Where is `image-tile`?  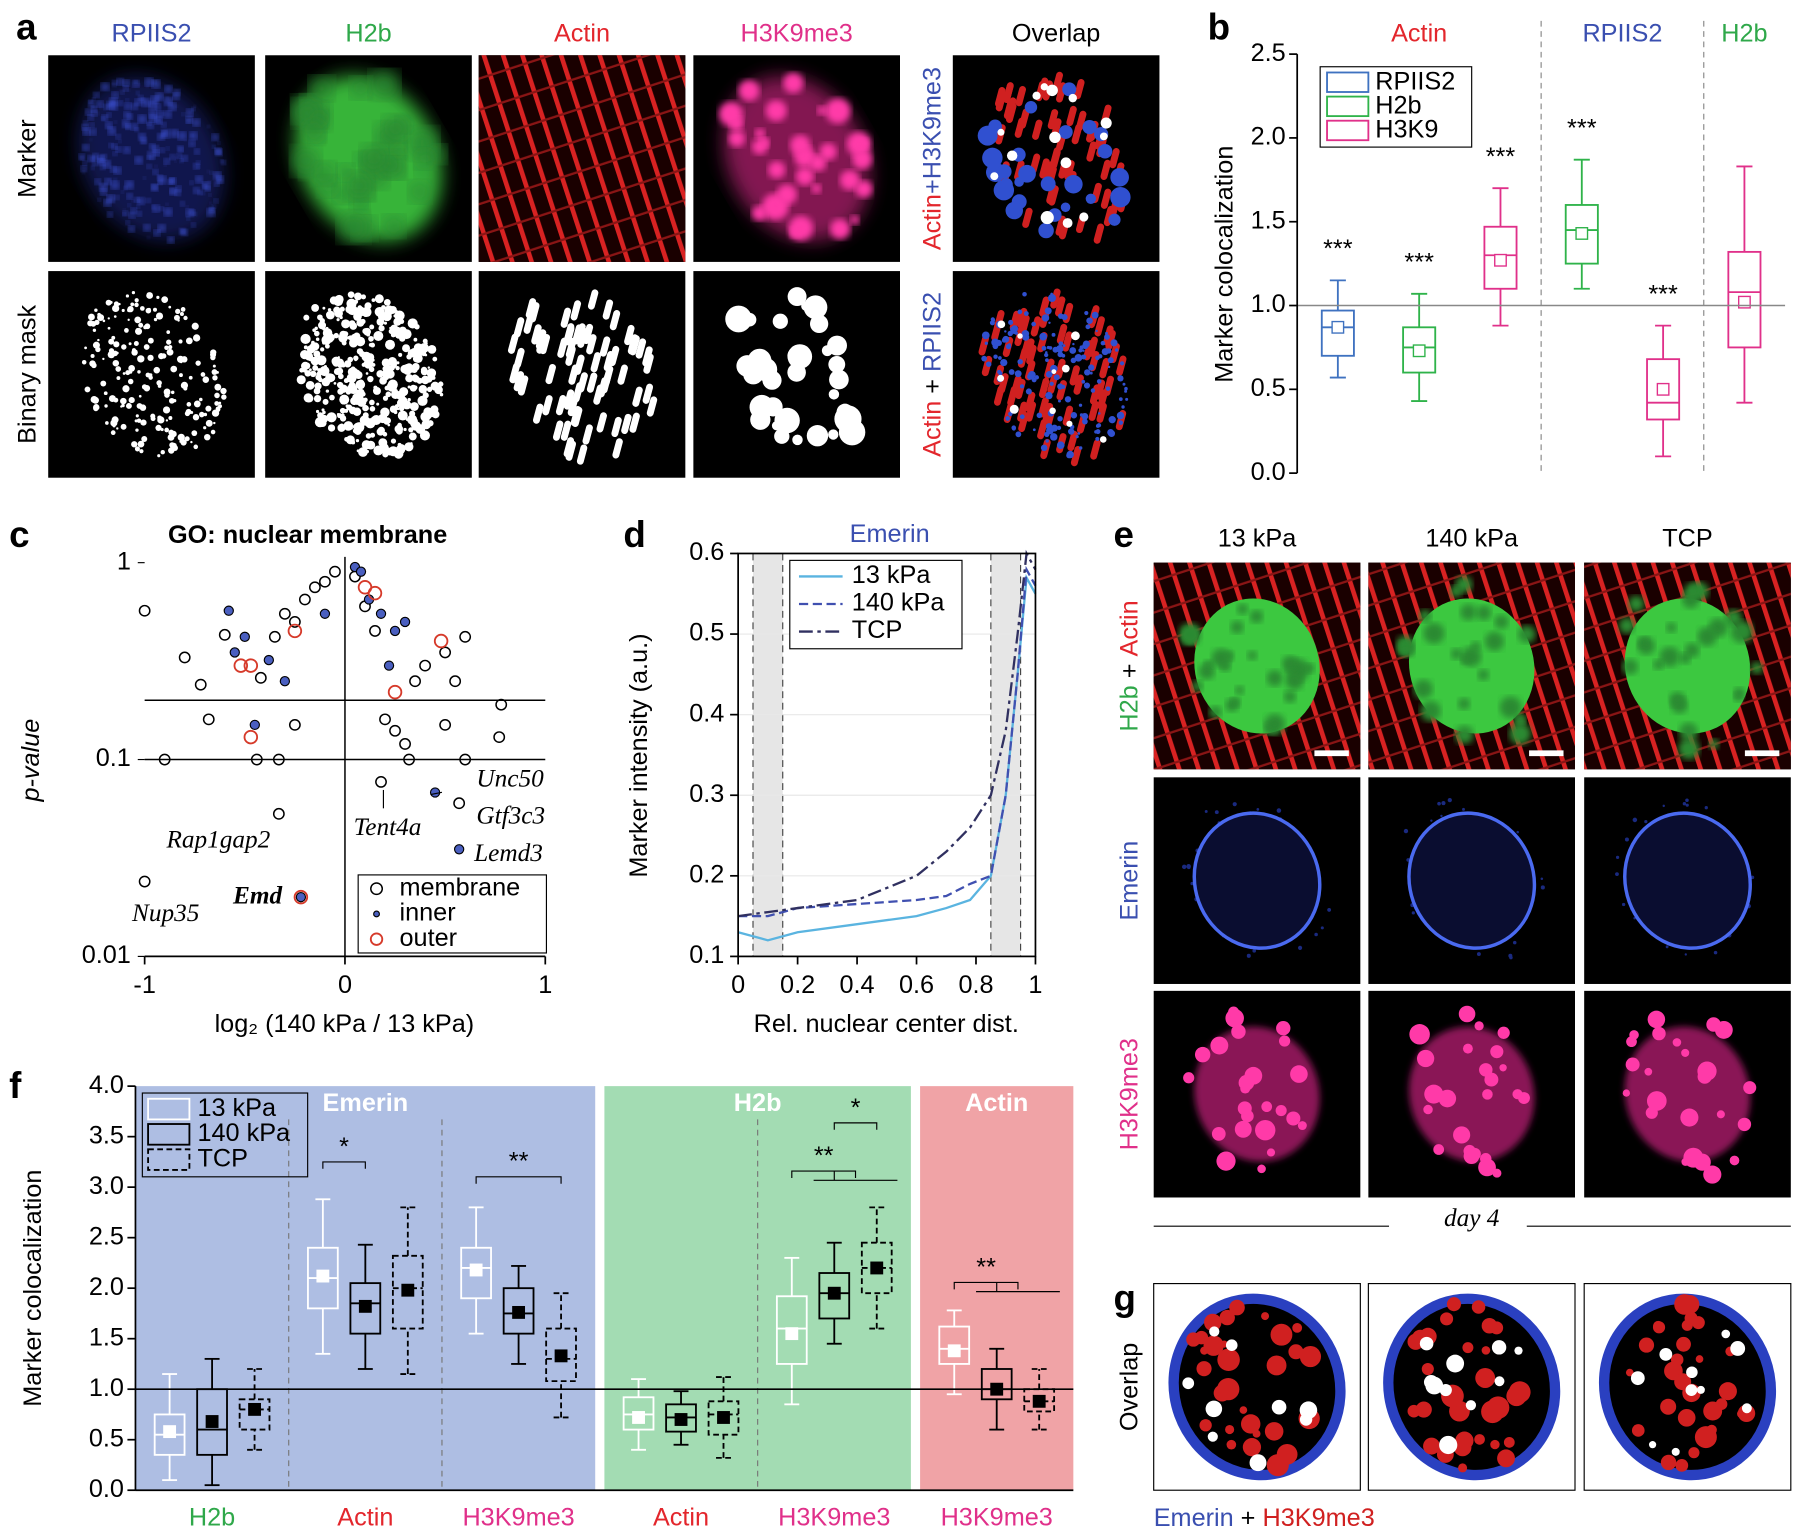 image-tile is located at coordinates (1687, 880).